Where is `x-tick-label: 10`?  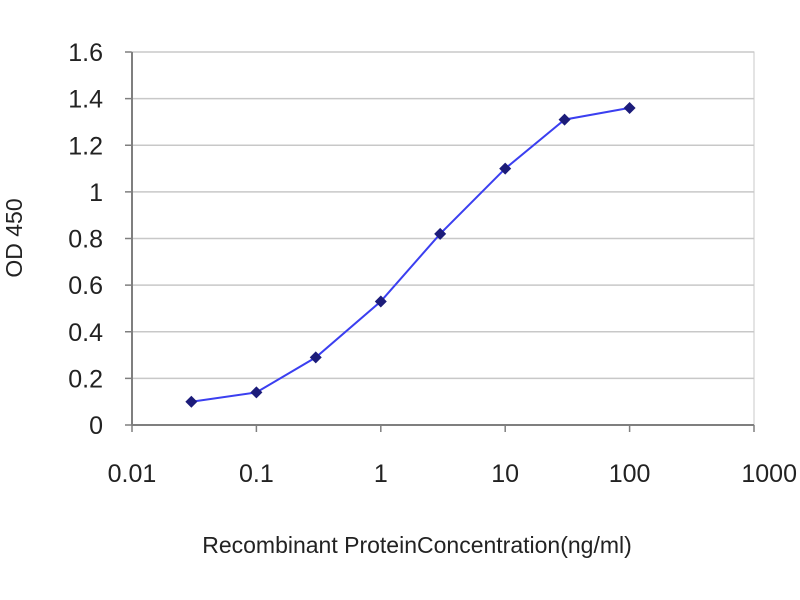
x-tick-label: 10 is located at coordinates (505, 474).